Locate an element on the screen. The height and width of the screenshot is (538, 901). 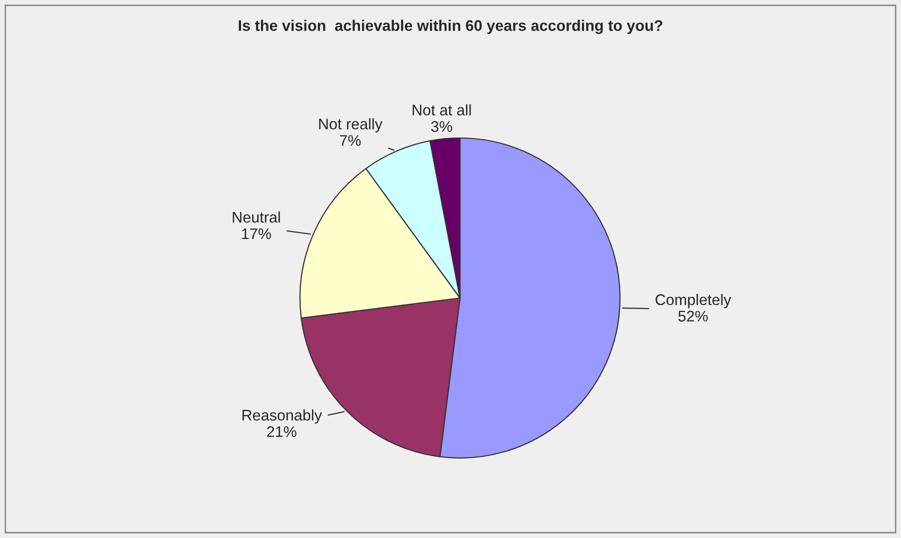
slice-label: Not at all is located at coordinates (441, 110).